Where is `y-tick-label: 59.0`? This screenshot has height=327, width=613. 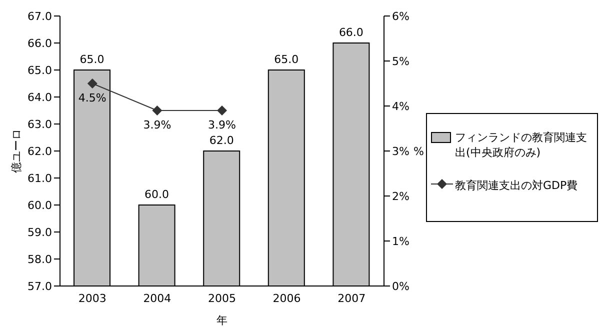
y-tick-label: 59.0 is located at coordinates (40, 232).